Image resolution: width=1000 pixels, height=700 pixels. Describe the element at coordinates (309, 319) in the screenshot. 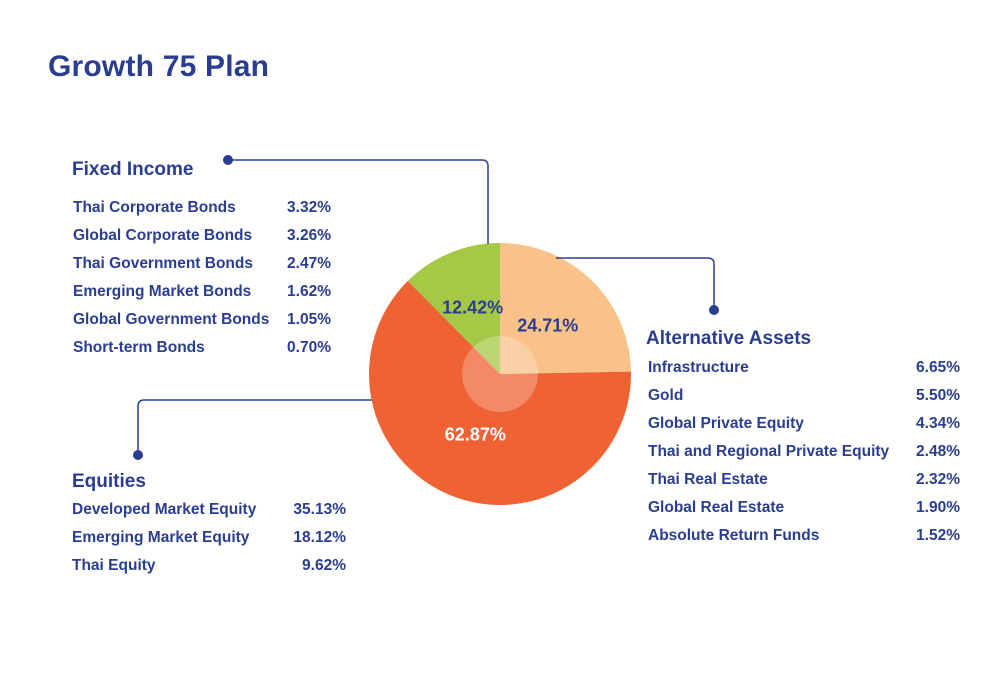

I see `item-value: 1.05%` at that location.